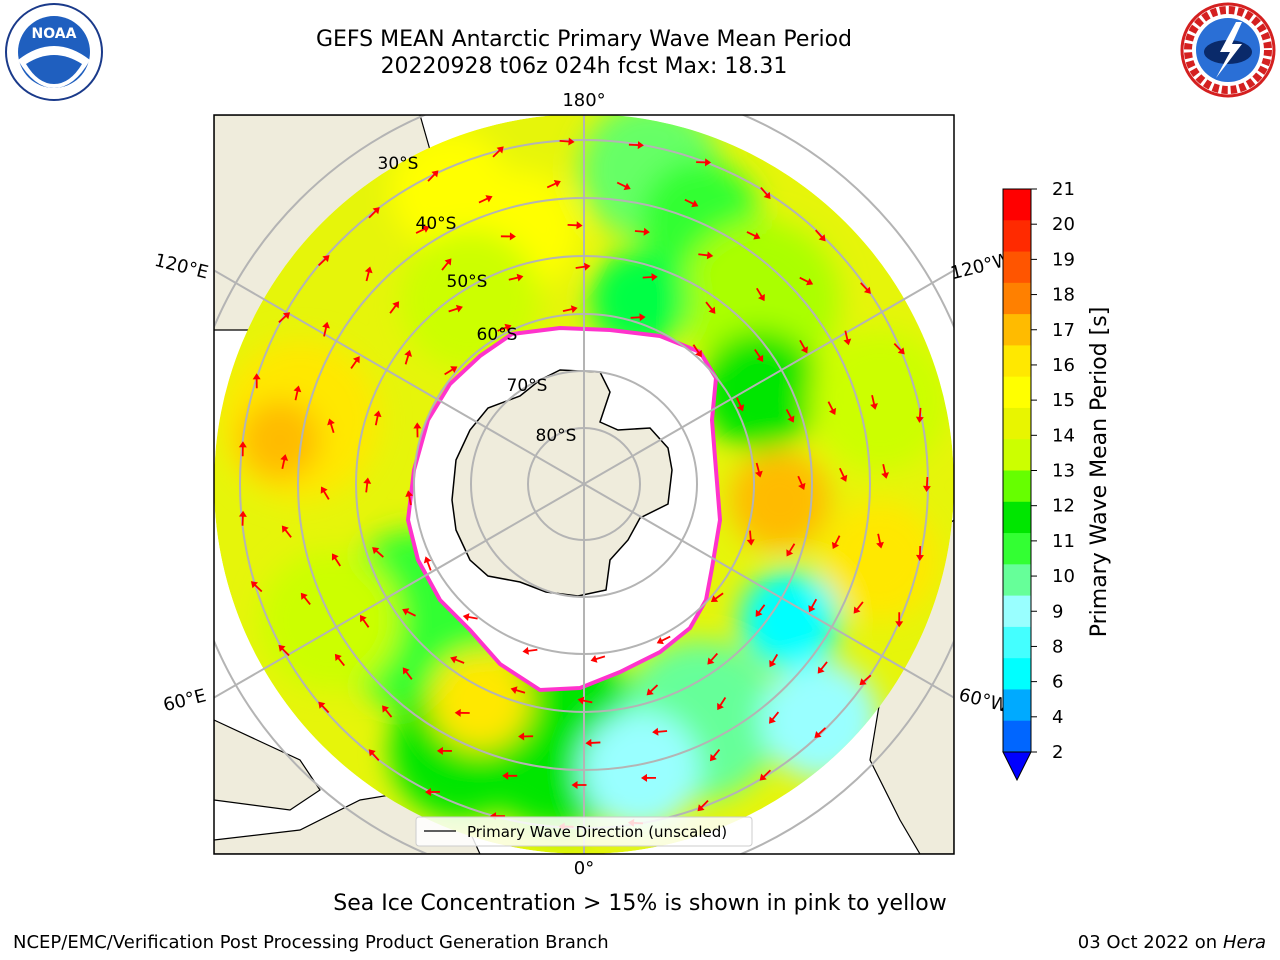 The image size is (1280, 960). Describe the element at coordinates (597, 832) in the screenshot. I see `legend-label: Primary Wave Direction (unscaled)` at that location.